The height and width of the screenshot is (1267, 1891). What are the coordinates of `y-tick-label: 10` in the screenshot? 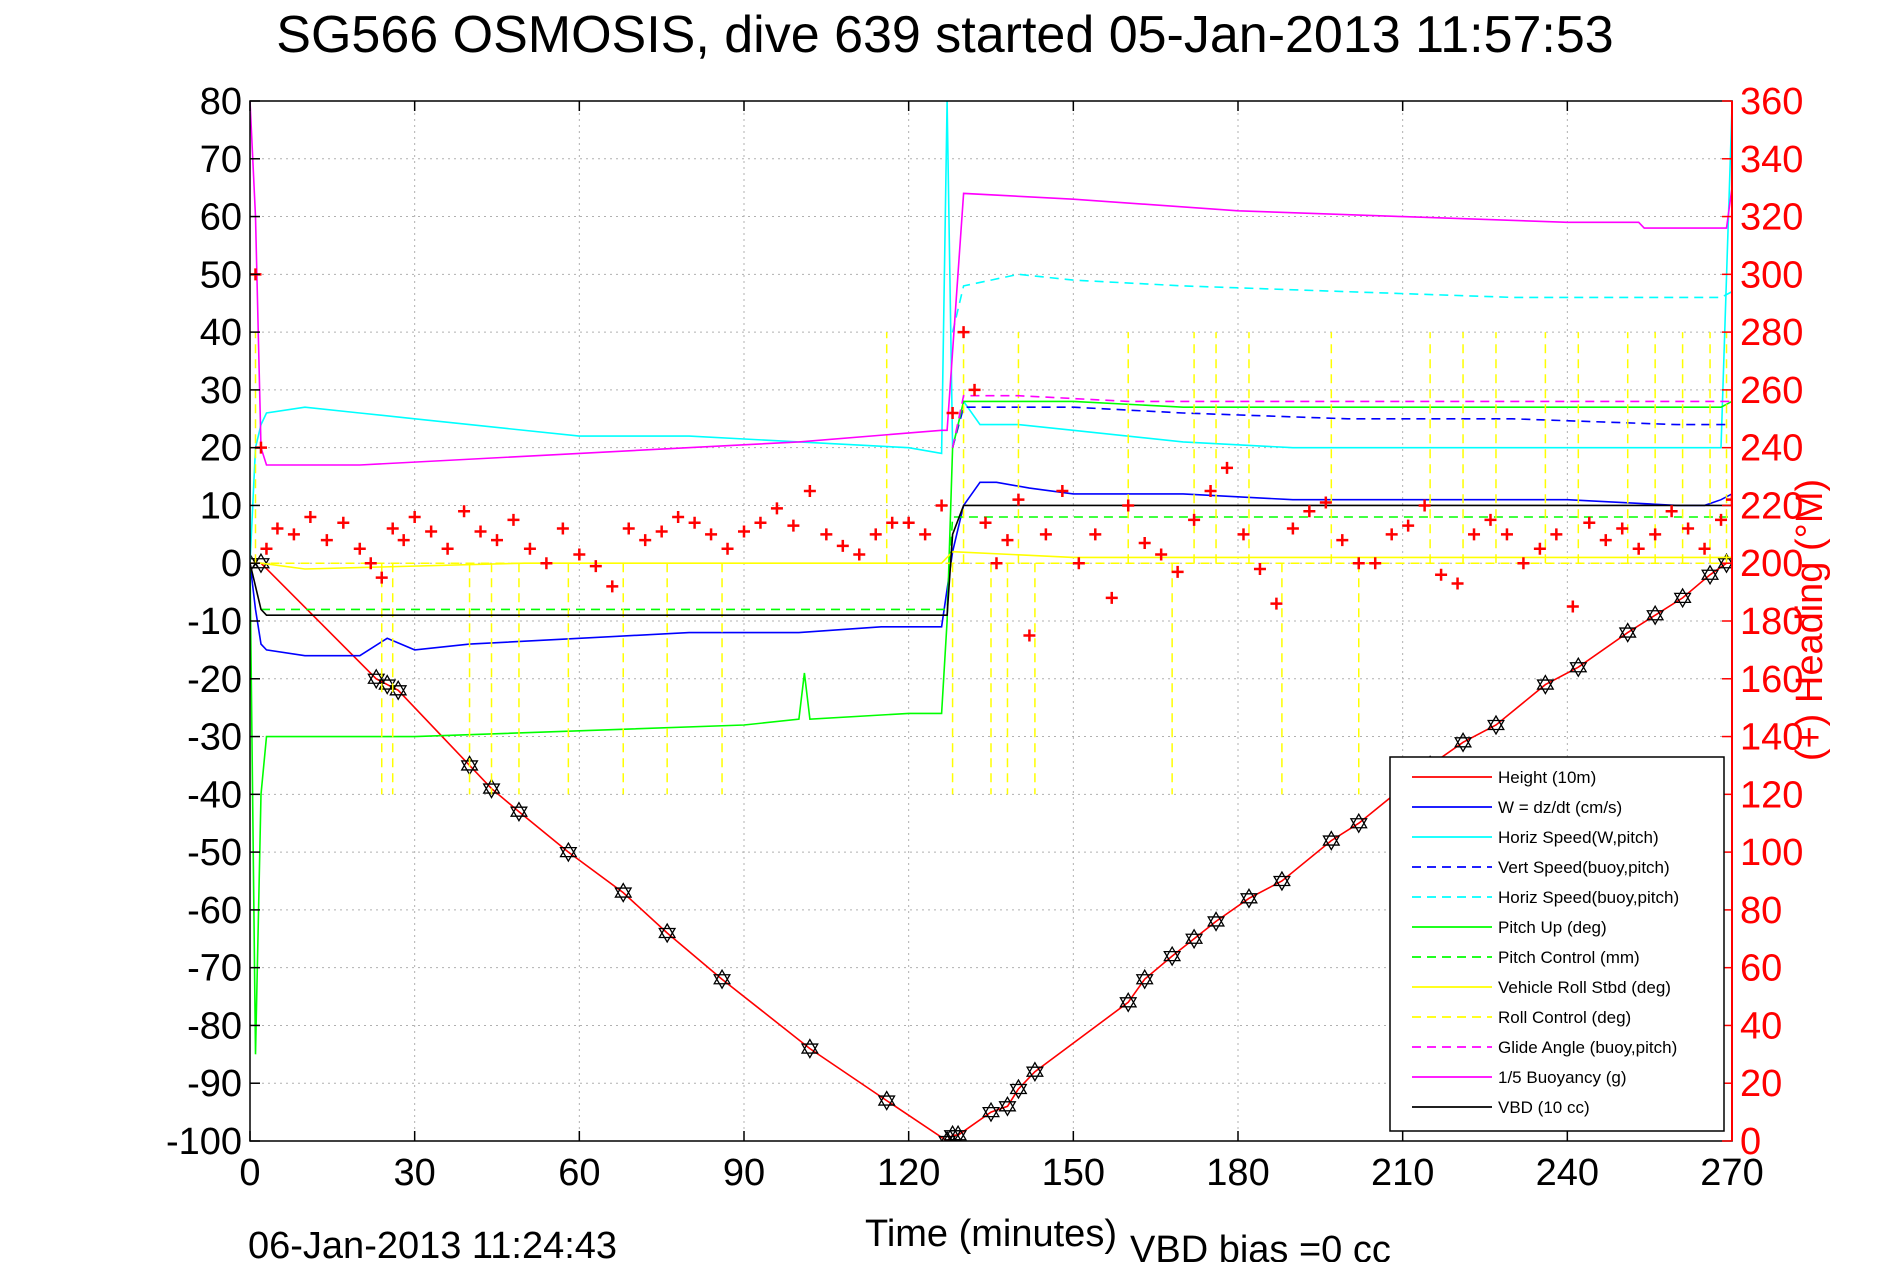 It's located at (221, 506).